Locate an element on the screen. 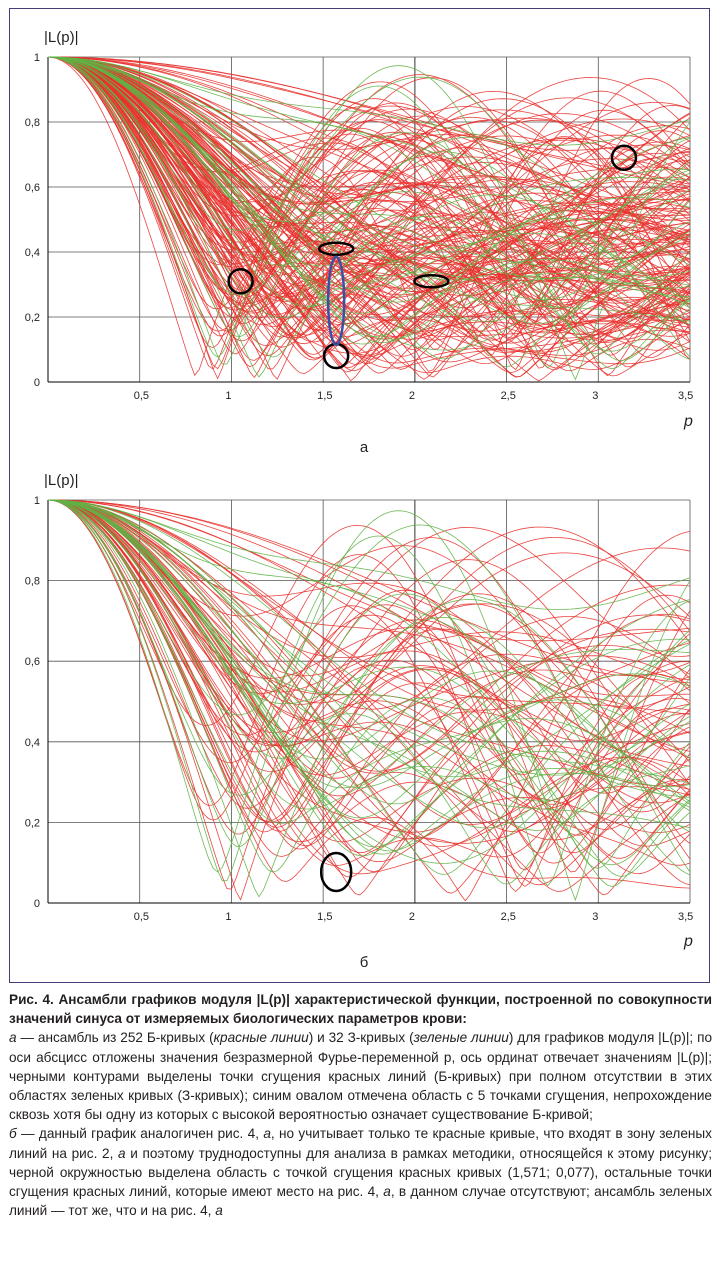  y-tick-label: 0,6 is located at coordinates (32, 188).